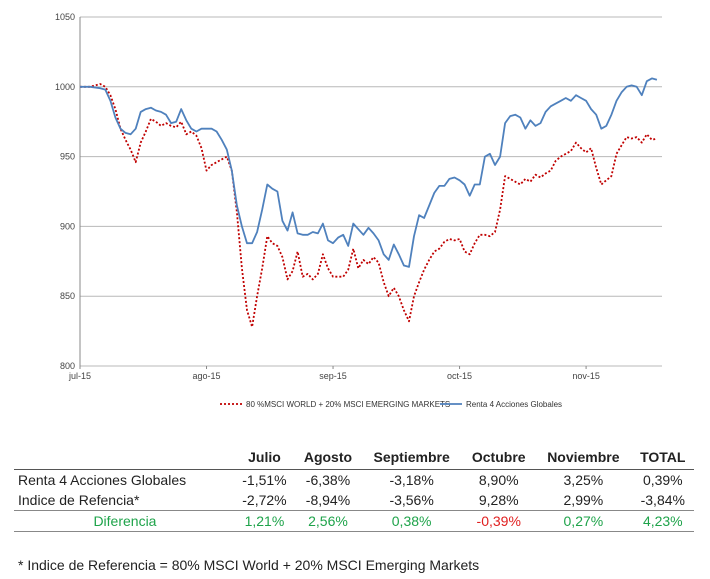 The width and height of the screenshot is (710, 579). I want to click on x-tick-label: jul-15, so click(79, 376).